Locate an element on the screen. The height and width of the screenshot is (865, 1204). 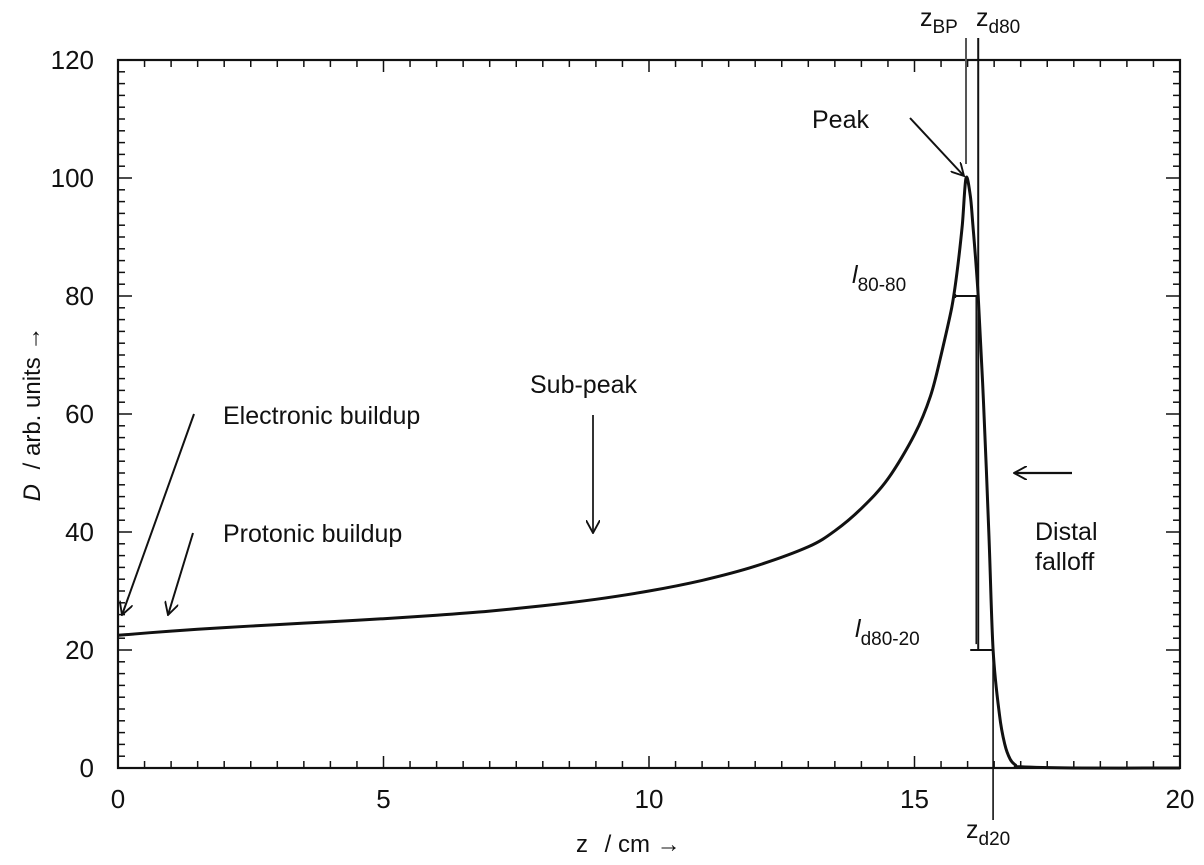
y-tick-label: 20 is located at coordinates (79, 650).